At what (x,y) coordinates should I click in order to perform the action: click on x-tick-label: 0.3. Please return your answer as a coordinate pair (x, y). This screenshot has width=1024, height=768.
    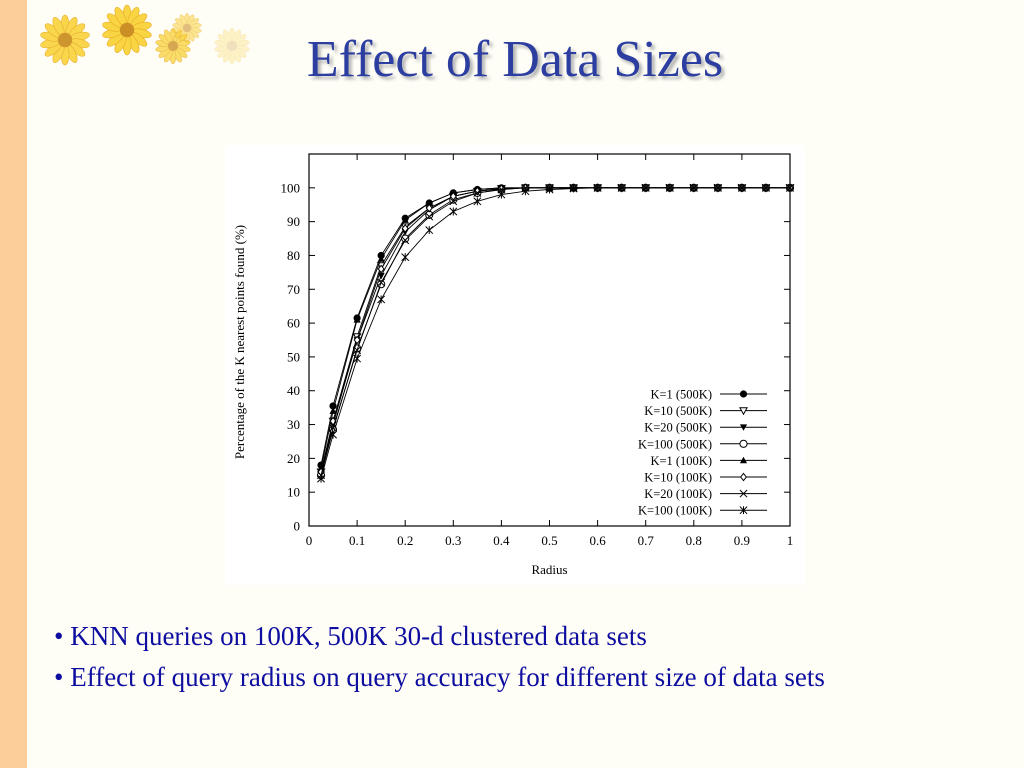
    Looking at the image, I should click on (453, 540).